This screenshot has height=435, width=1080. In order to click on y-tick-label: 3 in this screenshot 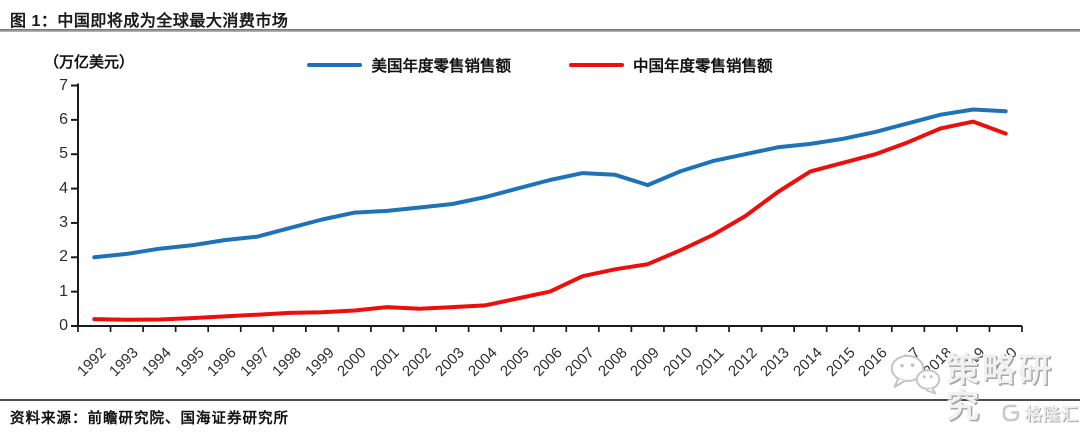, I will do `click(63, 222)`.